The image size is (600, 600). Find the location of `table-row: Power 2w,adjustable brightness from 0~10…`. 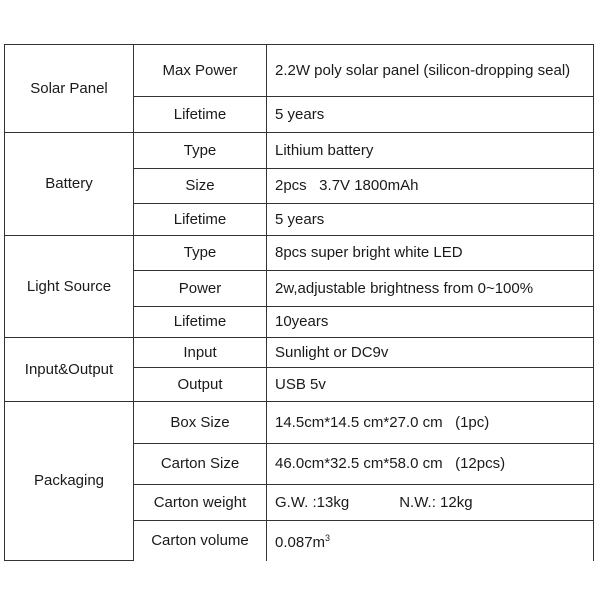

table-row: Power 2w,adjustable brightness from 0~10… is located at coordinates (299, 288).